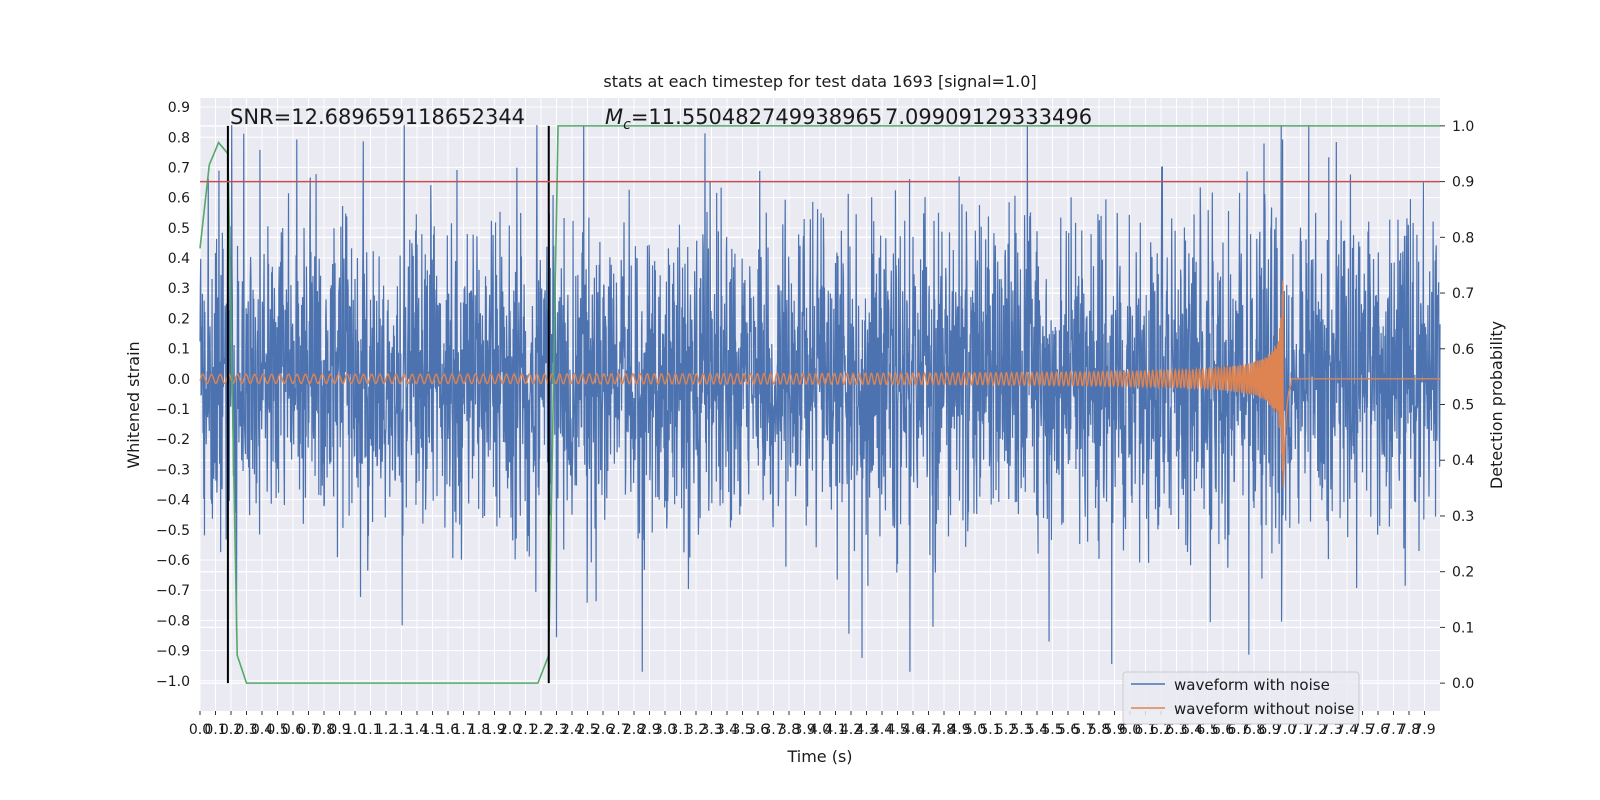 Image resolution: width=1600 pixels, height=800 pixels. I want to click on x-tick-label: 6.6, so click(1223, 730).